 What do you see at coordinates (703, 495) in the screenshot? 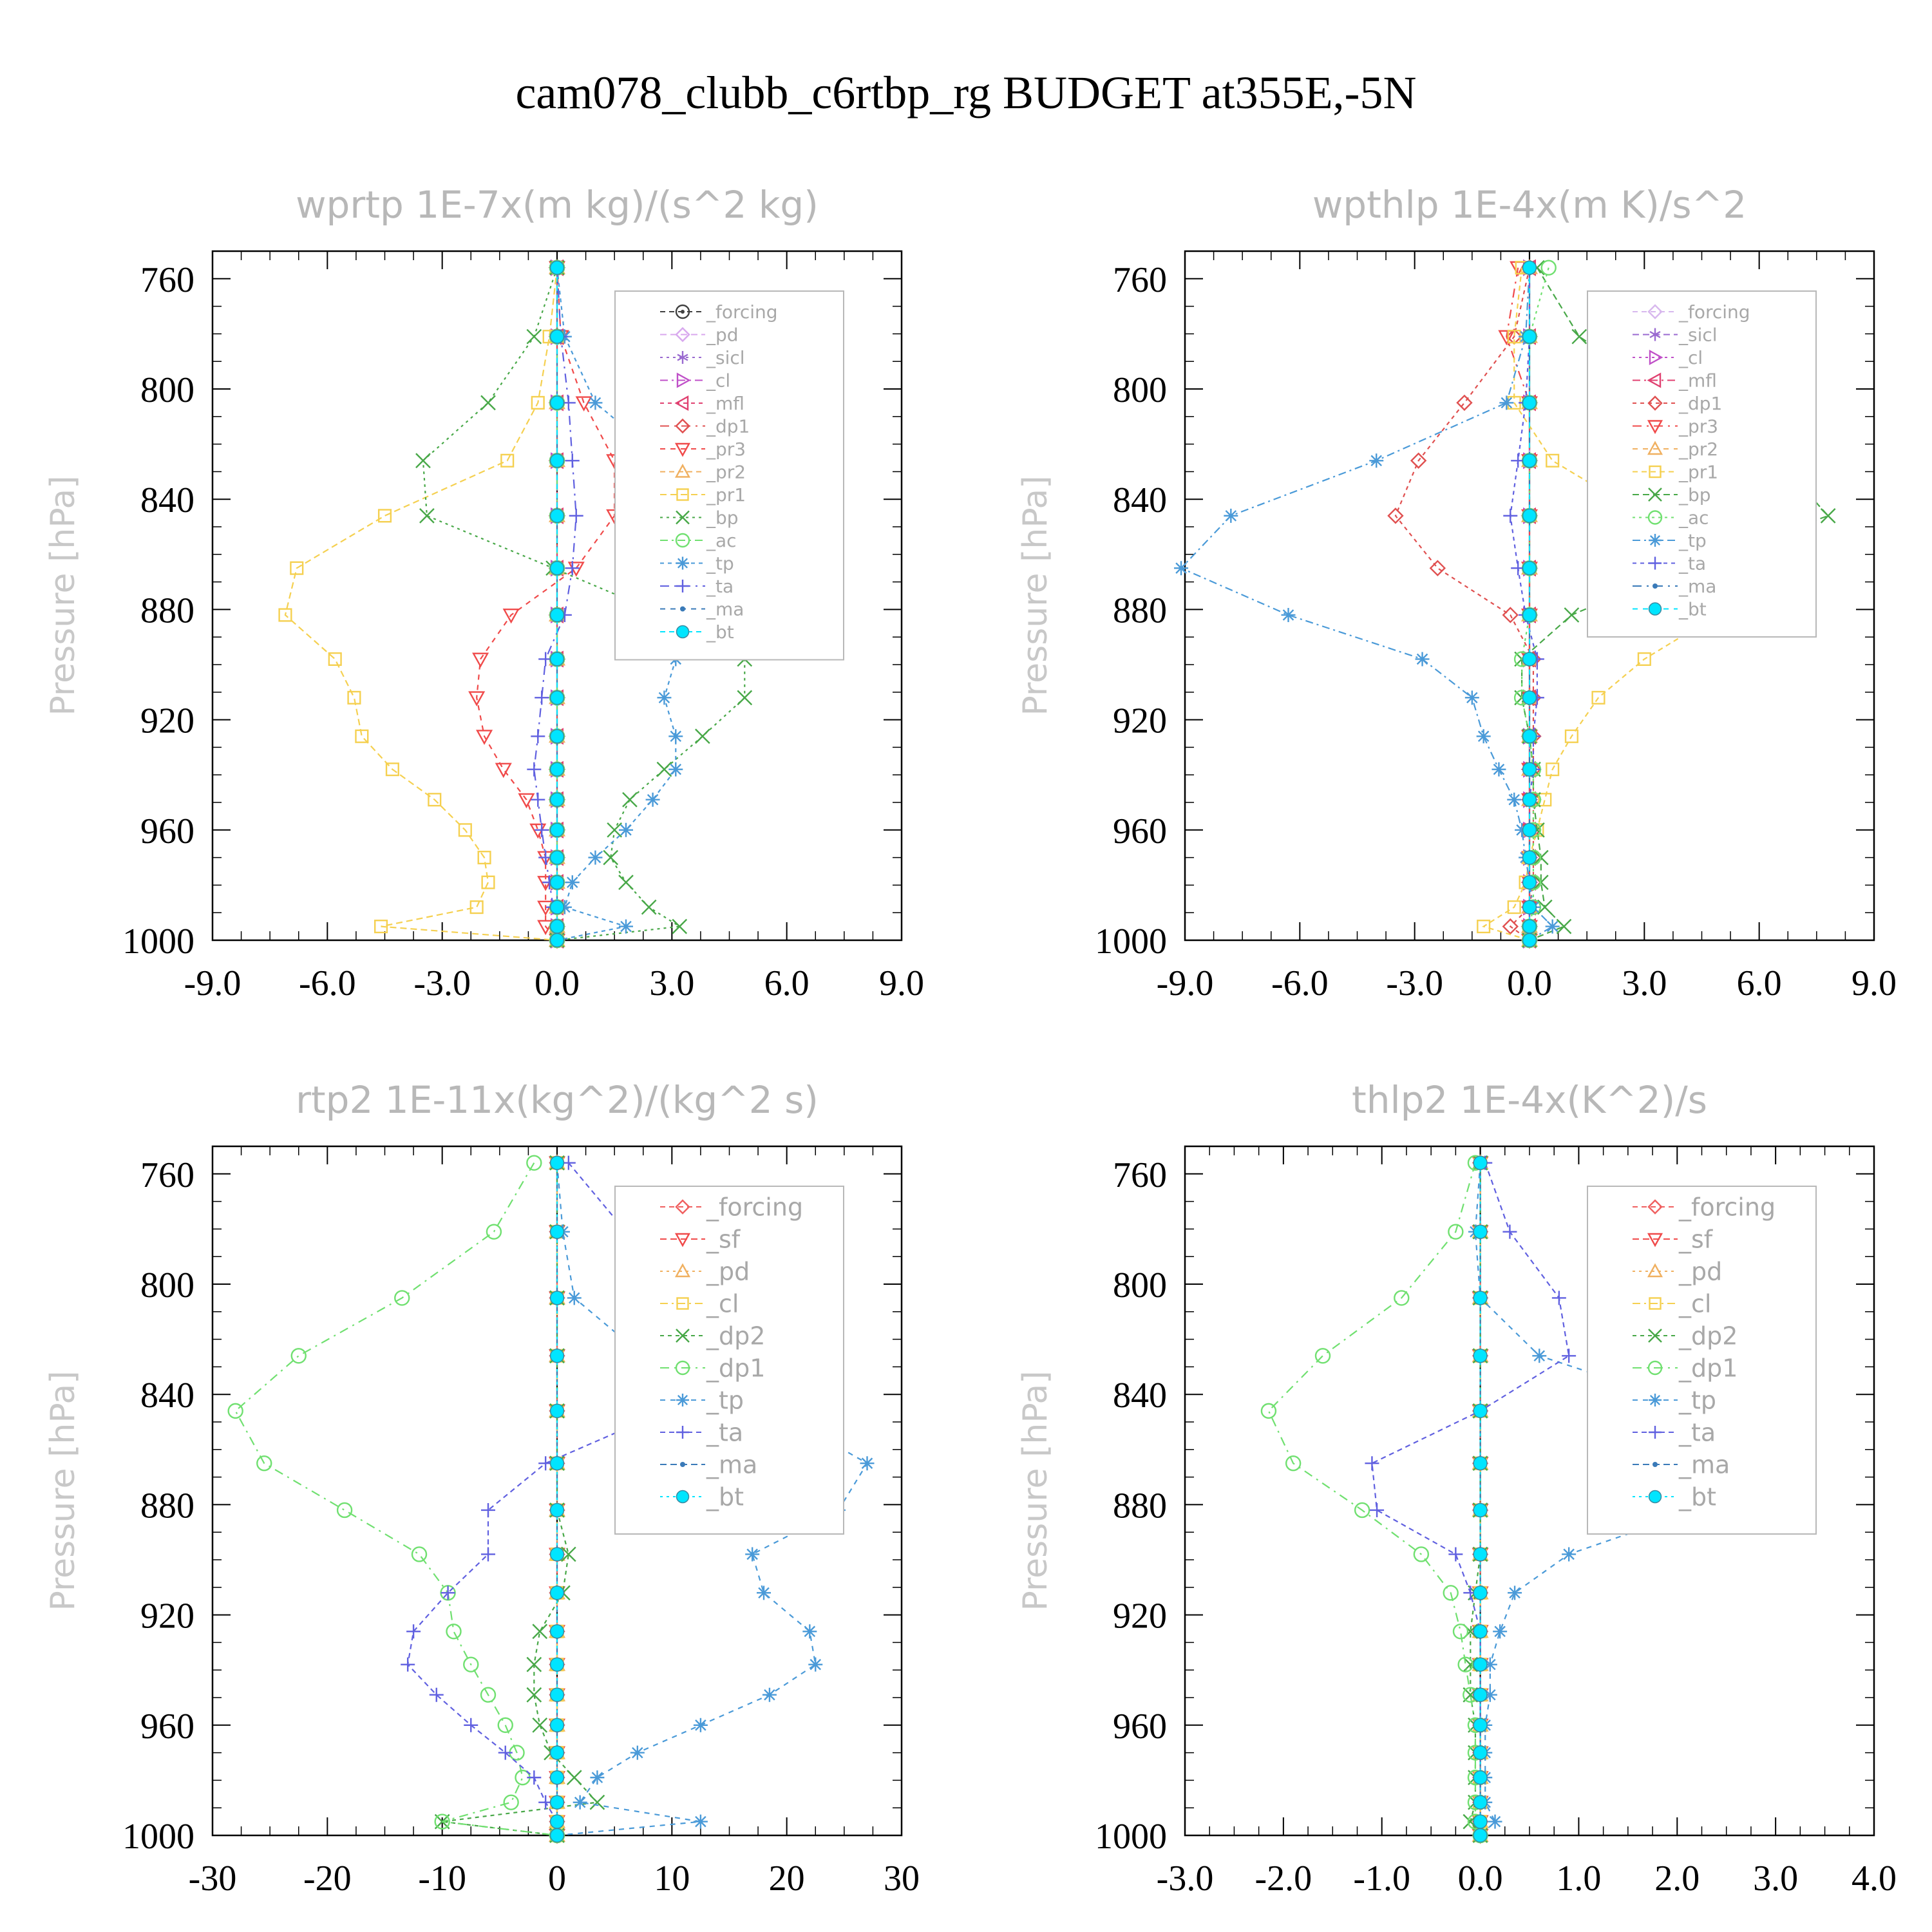
I see `legend-item: _pr1` at bounding box center [703, 495].